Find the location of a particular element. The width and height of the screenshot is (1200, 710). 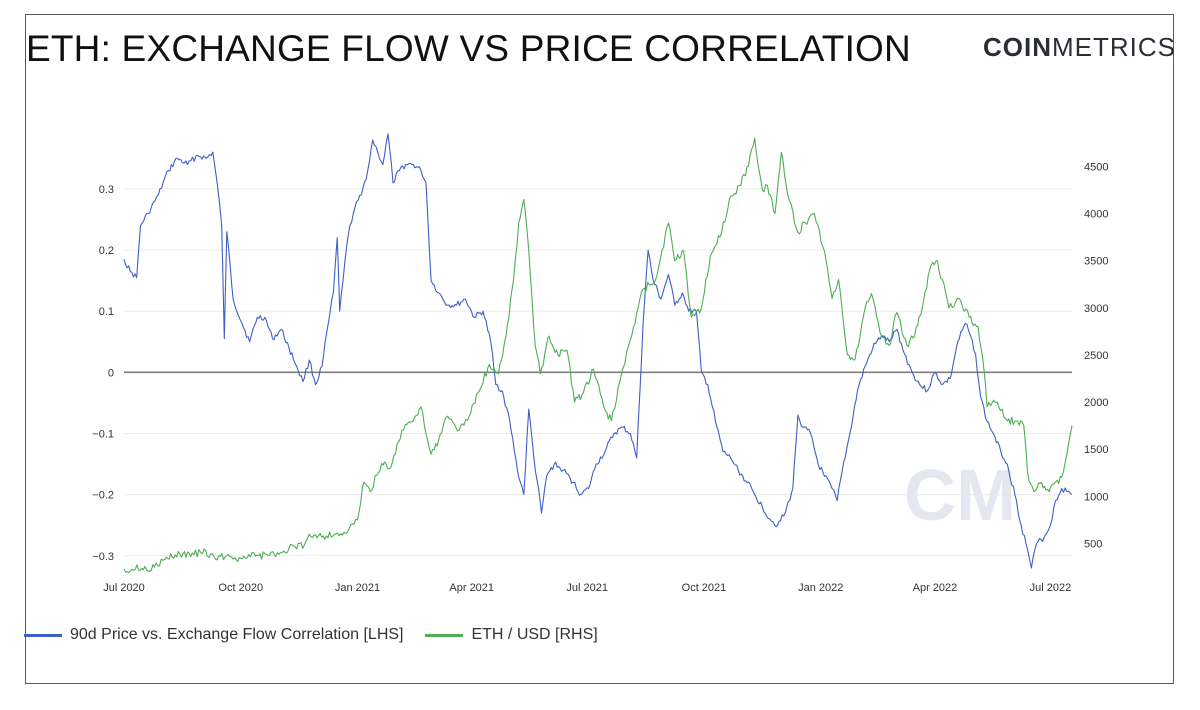

right-tick-label: 1500 is located at coordinates (1096, 450).